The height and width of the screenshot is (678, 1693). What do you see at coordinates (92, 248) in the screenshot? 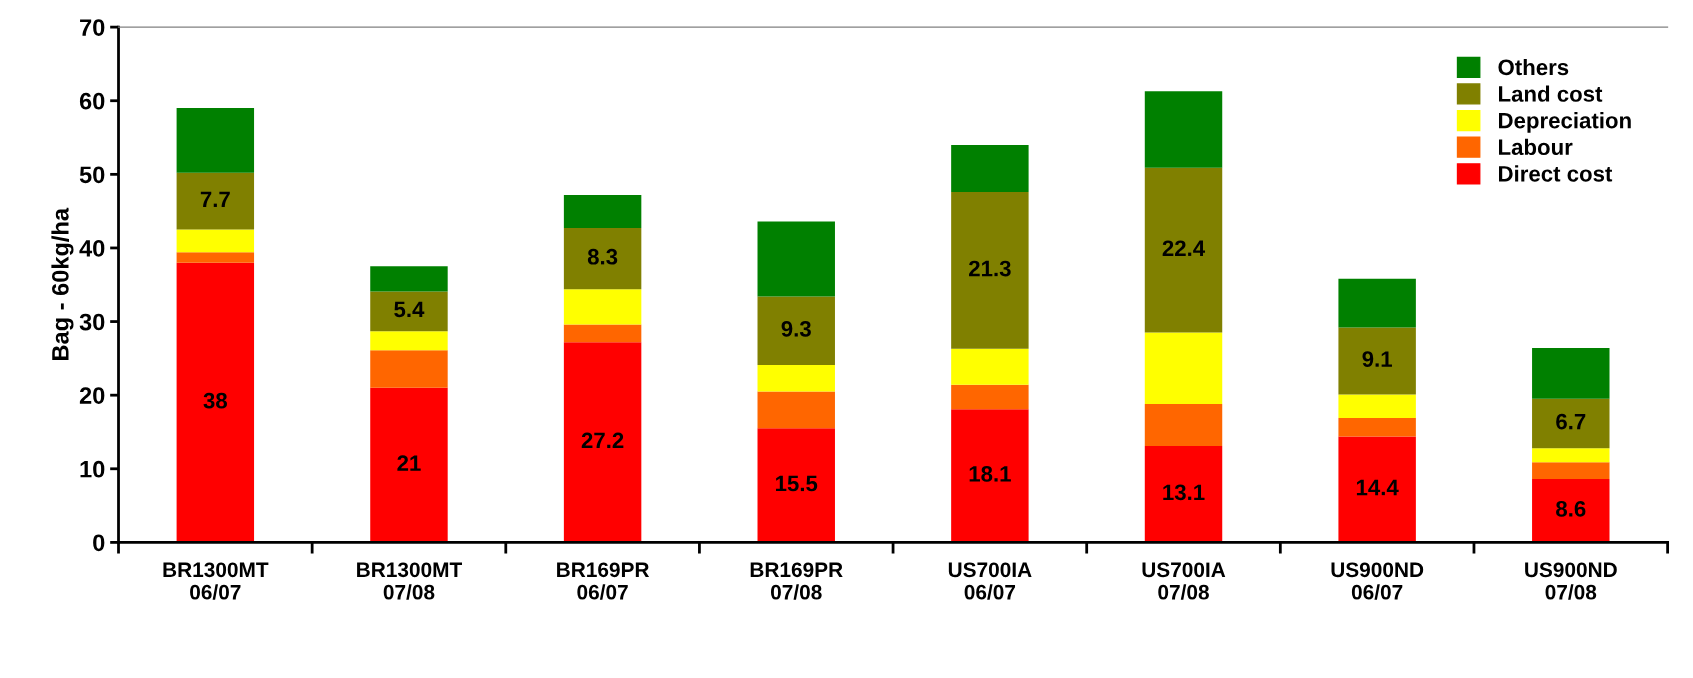
I see `y-tick-label: 40` at bounding box center [92, 248].